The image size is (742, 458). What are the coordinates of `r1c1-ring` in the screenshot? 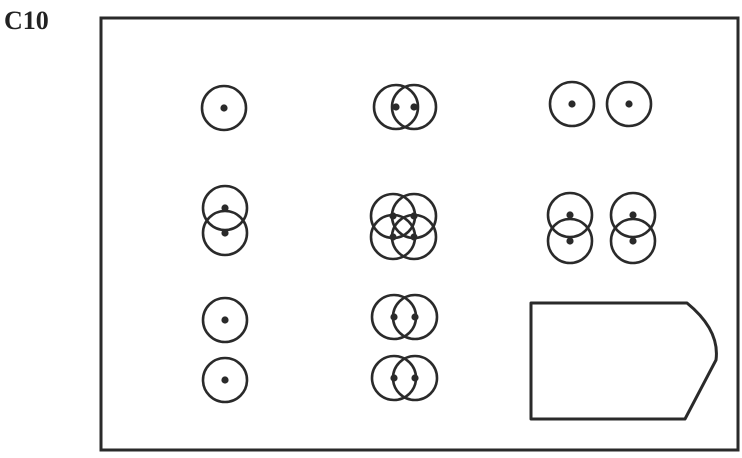 It's located at (224, 108).